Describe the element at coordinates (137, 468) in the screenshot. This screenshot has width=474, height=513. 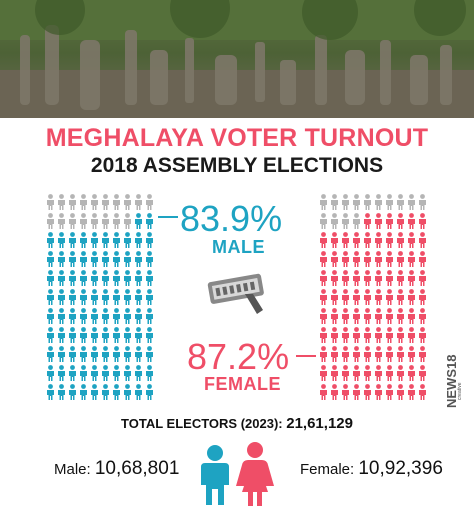
I see `male-count-value: 10,68,801` at that location.